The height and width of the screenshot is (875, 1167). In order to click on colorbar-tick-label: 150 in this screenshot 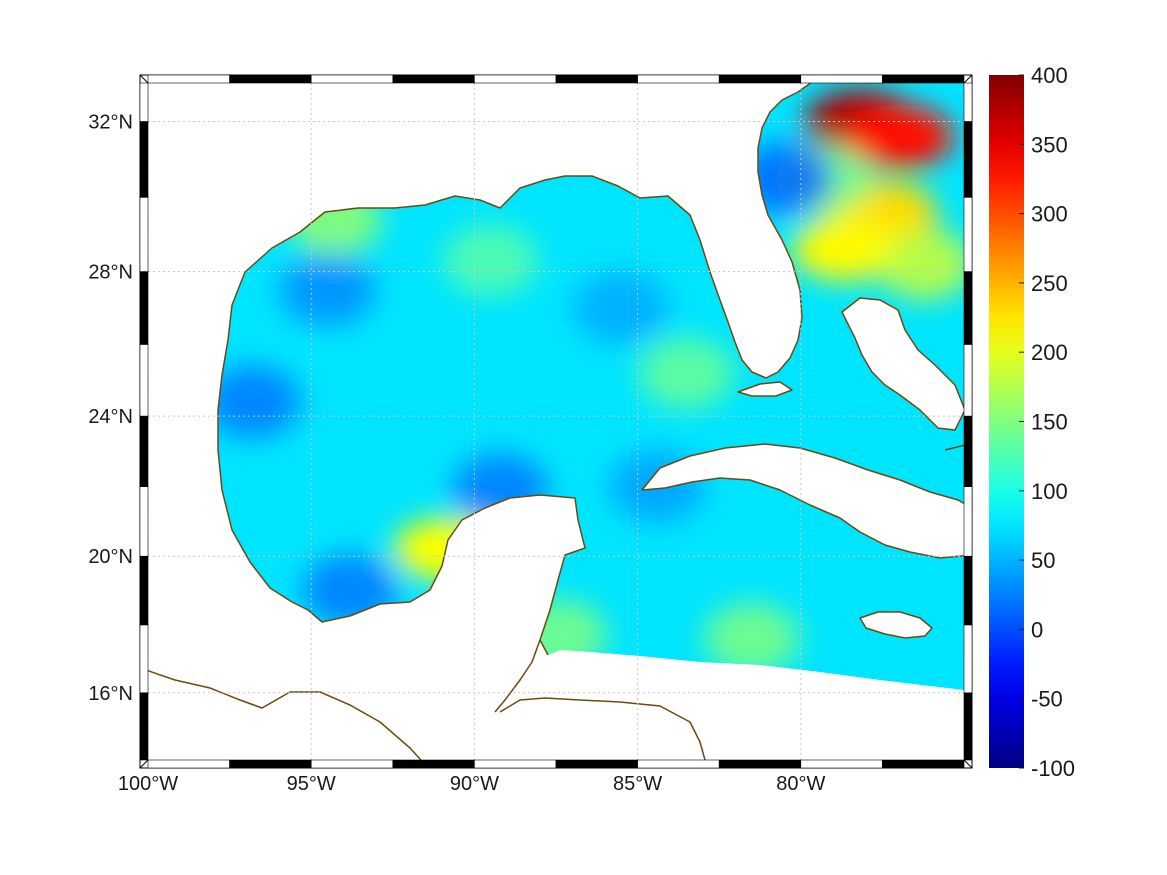, I will do `click(1049, 422)`.